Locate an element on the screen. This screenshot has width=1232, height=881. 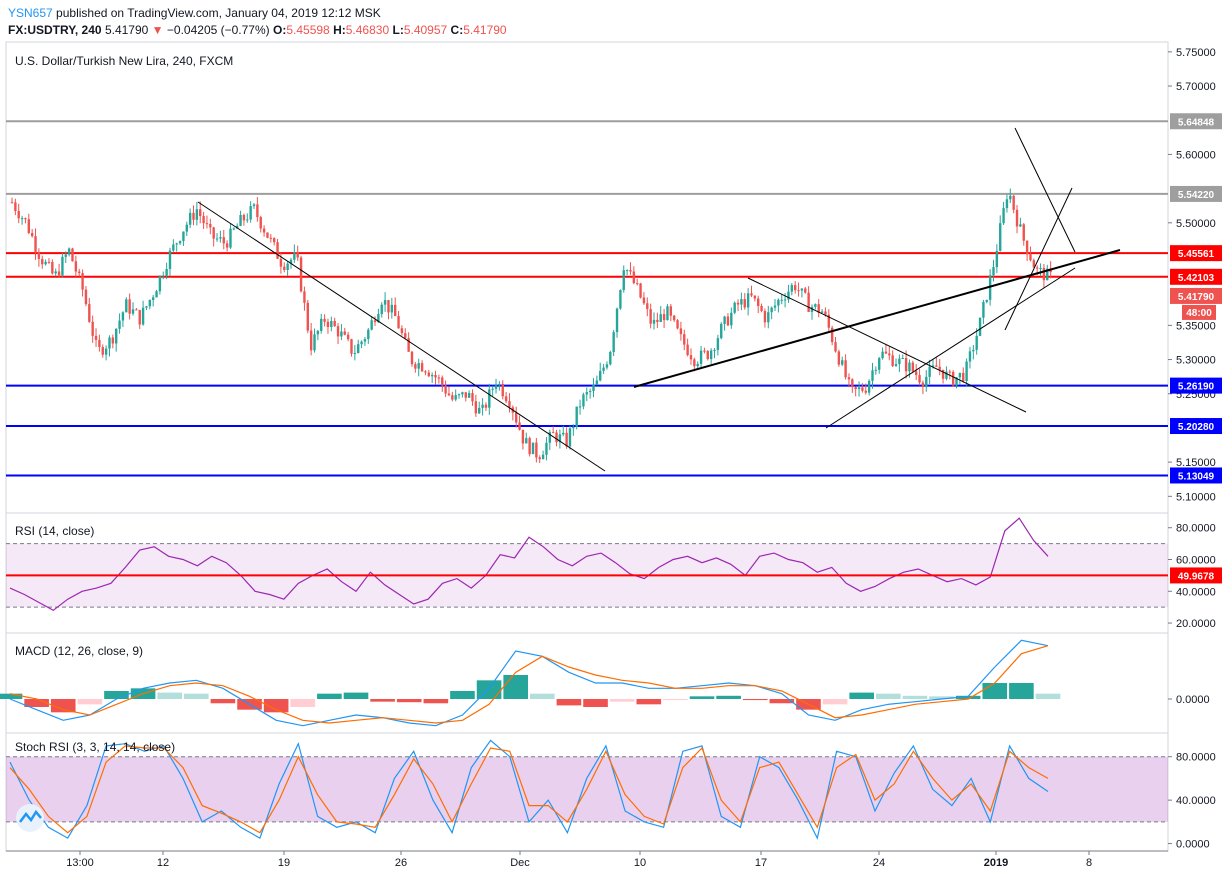
y-tick-label: 0.0000 is located at coordinates (1193, 700).